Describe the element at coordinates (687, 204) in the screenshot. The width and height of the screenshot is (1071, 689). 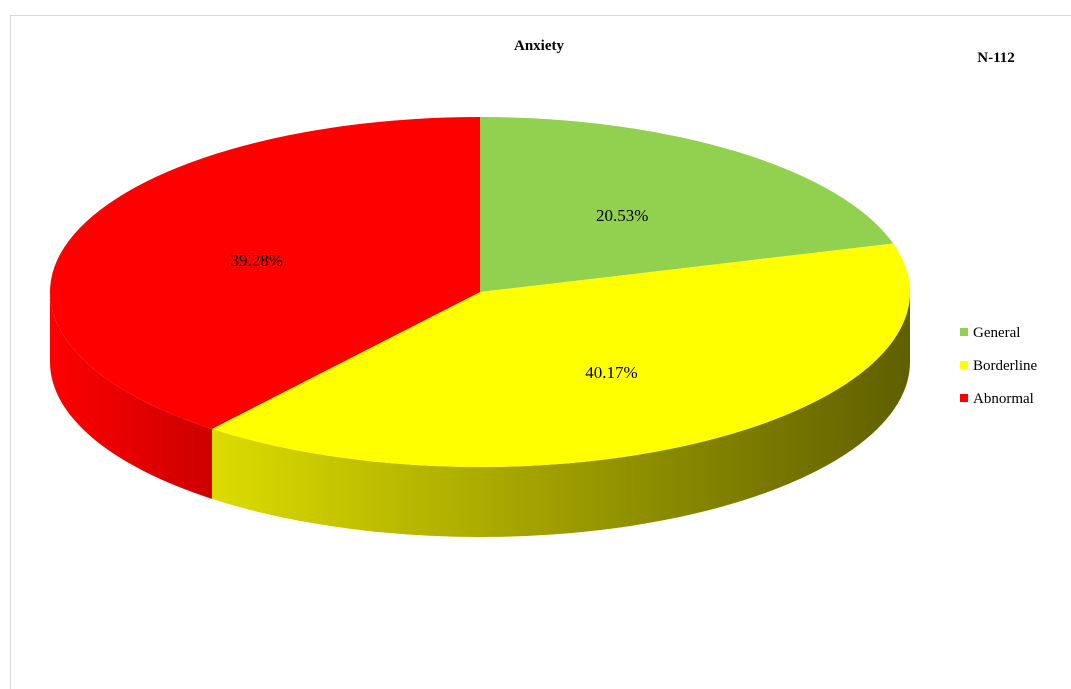
I see `pie-slice-general` at that location.